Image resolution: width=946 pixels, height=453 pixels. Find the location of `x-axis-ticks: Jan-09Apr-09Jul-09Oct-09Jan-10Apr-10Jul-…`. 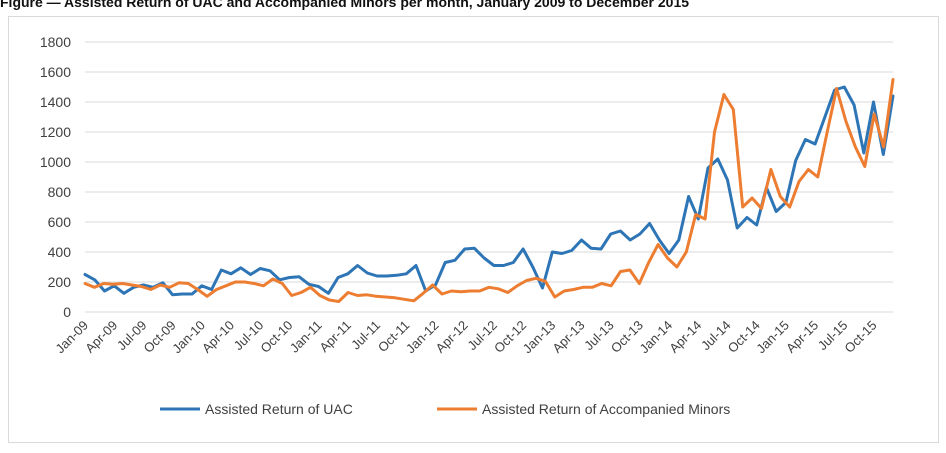

x-axis-ticks: Jan-09Apr-09Jul-09Oct-09Jan-10Apr-10Jul-… is located at coordinates (465, 337).